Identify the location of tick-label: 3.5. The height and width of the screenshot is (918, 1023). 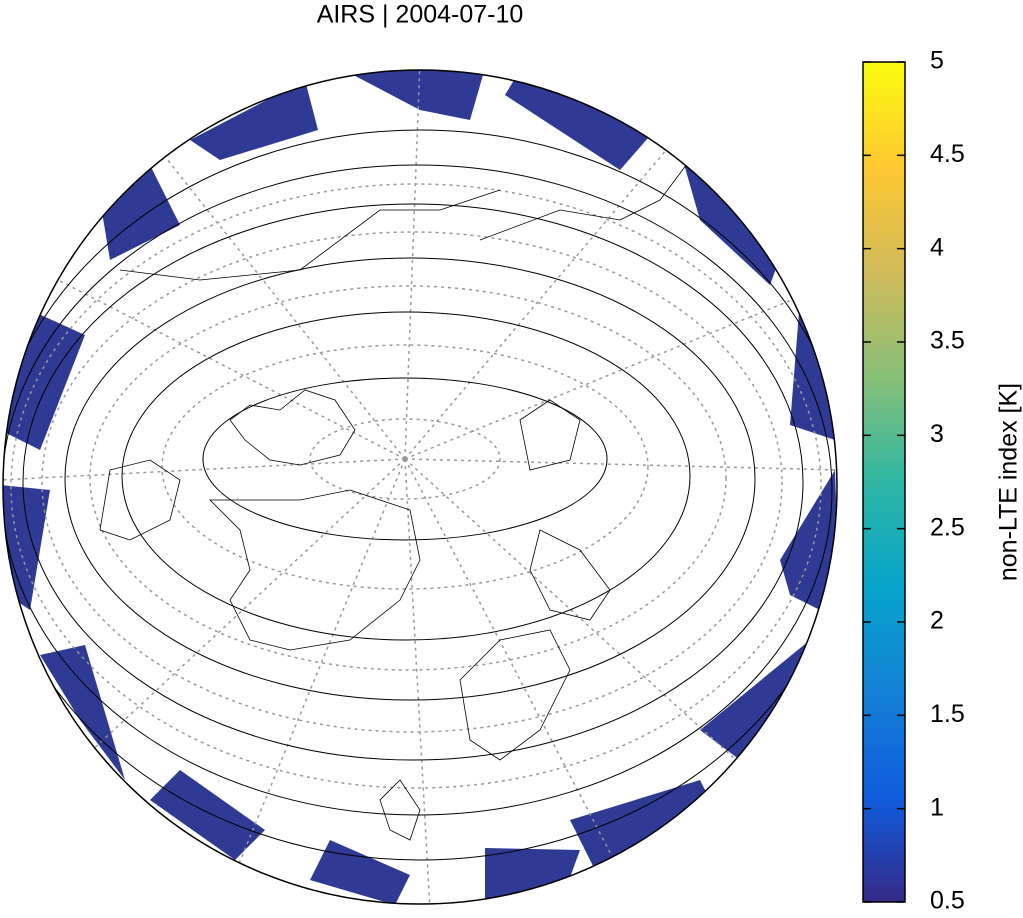
(947, 341).